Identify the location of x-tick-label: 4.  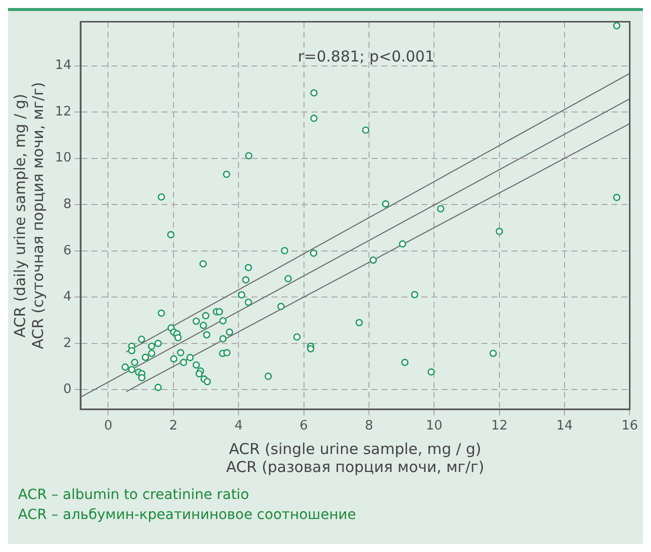
(238, 426).